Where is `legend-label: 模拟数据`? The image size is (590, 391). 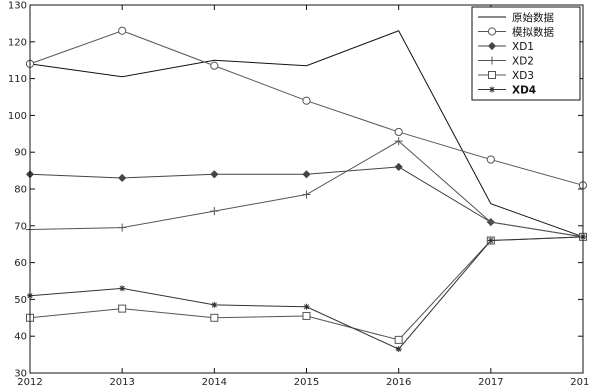
legend-label: 模拟数据 is located at coordinates (533, 32).